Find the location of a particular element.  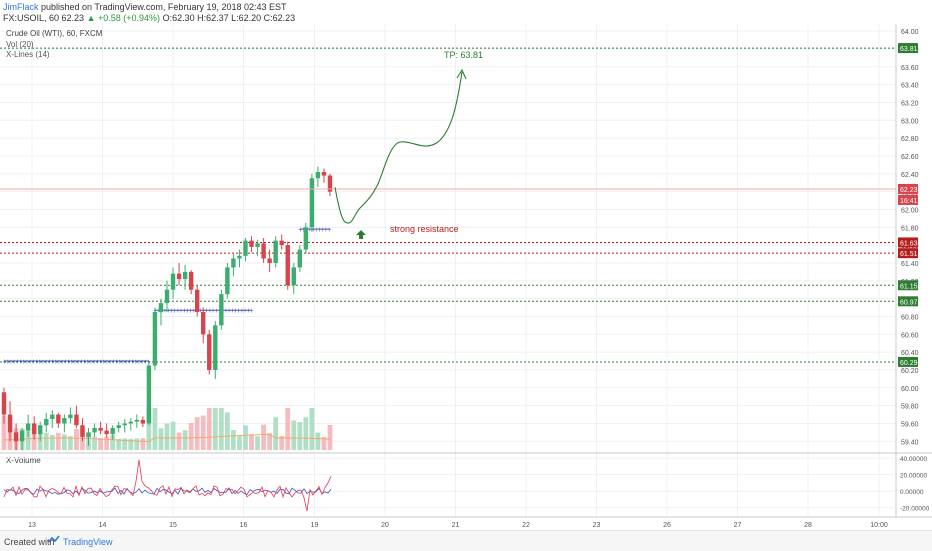

current-price-label: 62.23 is located at coordinates (909, 190).